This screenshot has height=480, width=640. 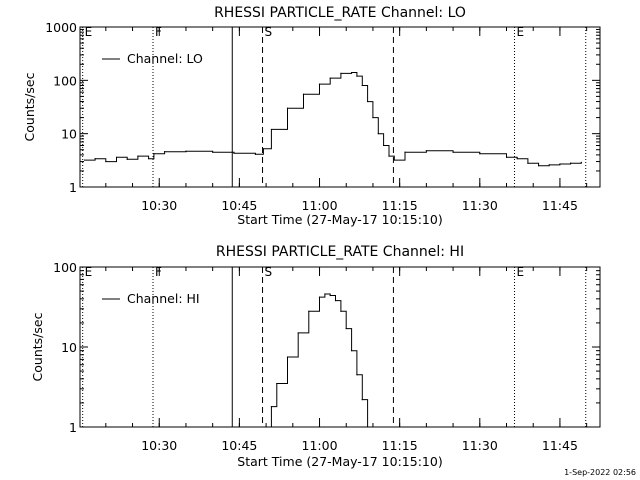 I want to click on chart-title: RHESSI PARTICLE_RATE Channel: LO, so click(x=340, y=13).